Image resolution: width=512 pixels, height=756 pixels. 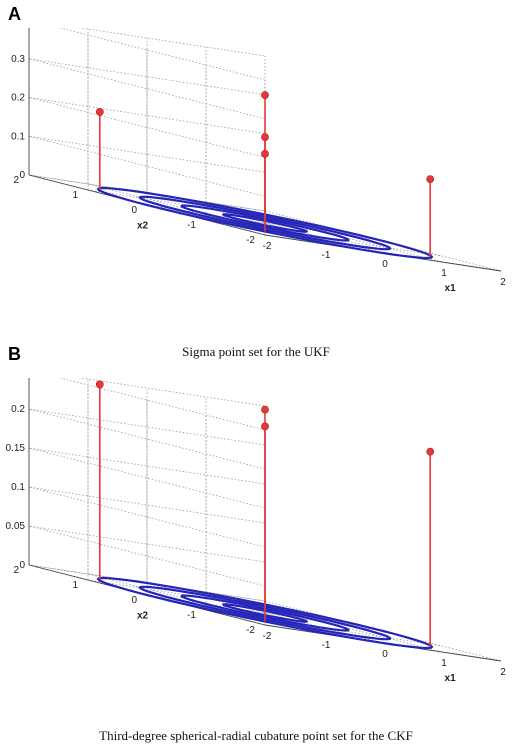 I want to click on z-tick-label: 0.3, so click(x=18, y=59).